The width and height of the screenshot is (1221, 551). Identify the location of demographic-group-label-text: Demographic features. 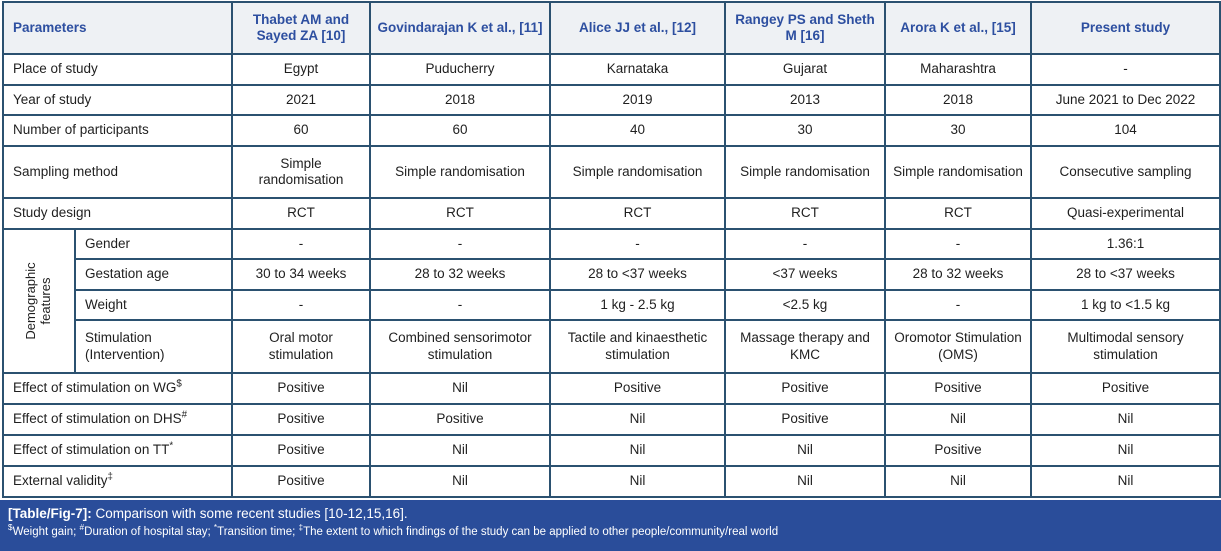
(38, 301).